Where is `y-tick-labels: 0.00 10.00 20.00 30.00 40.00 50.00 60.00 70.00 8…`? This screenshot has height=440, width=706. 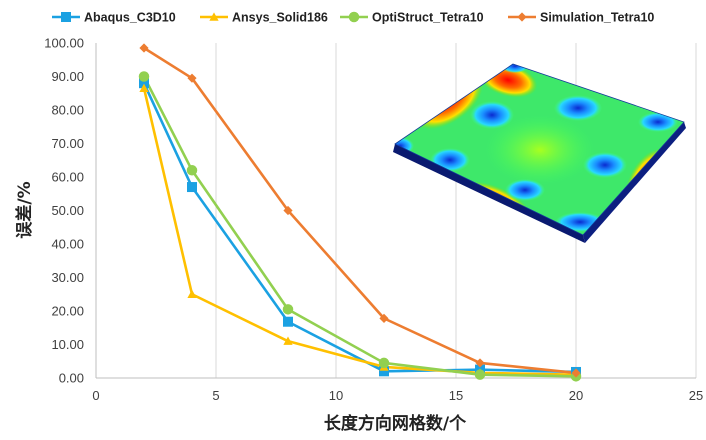 y-tick-labels: 0.00 10.00 20.00 30.00 40.00 50.00 60.00 70.00 8… is located at coordinates (64, 211).